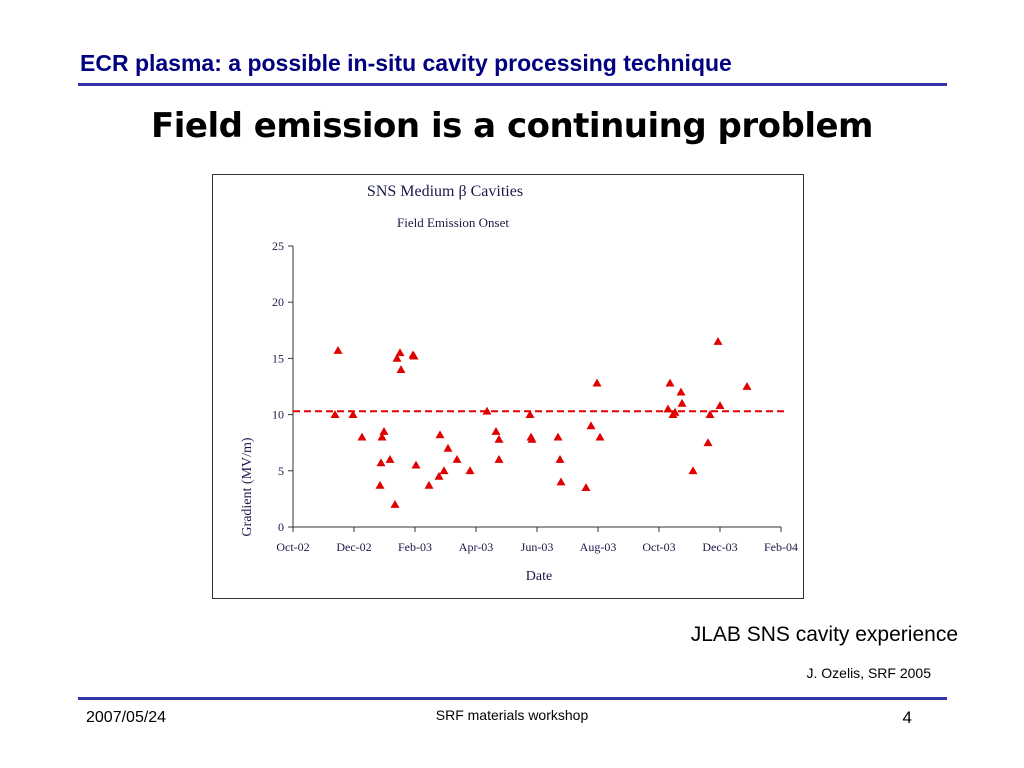 This screenshot has width=1024, height=768. I want to click on y-tick-label: 10, so click(278, 415).